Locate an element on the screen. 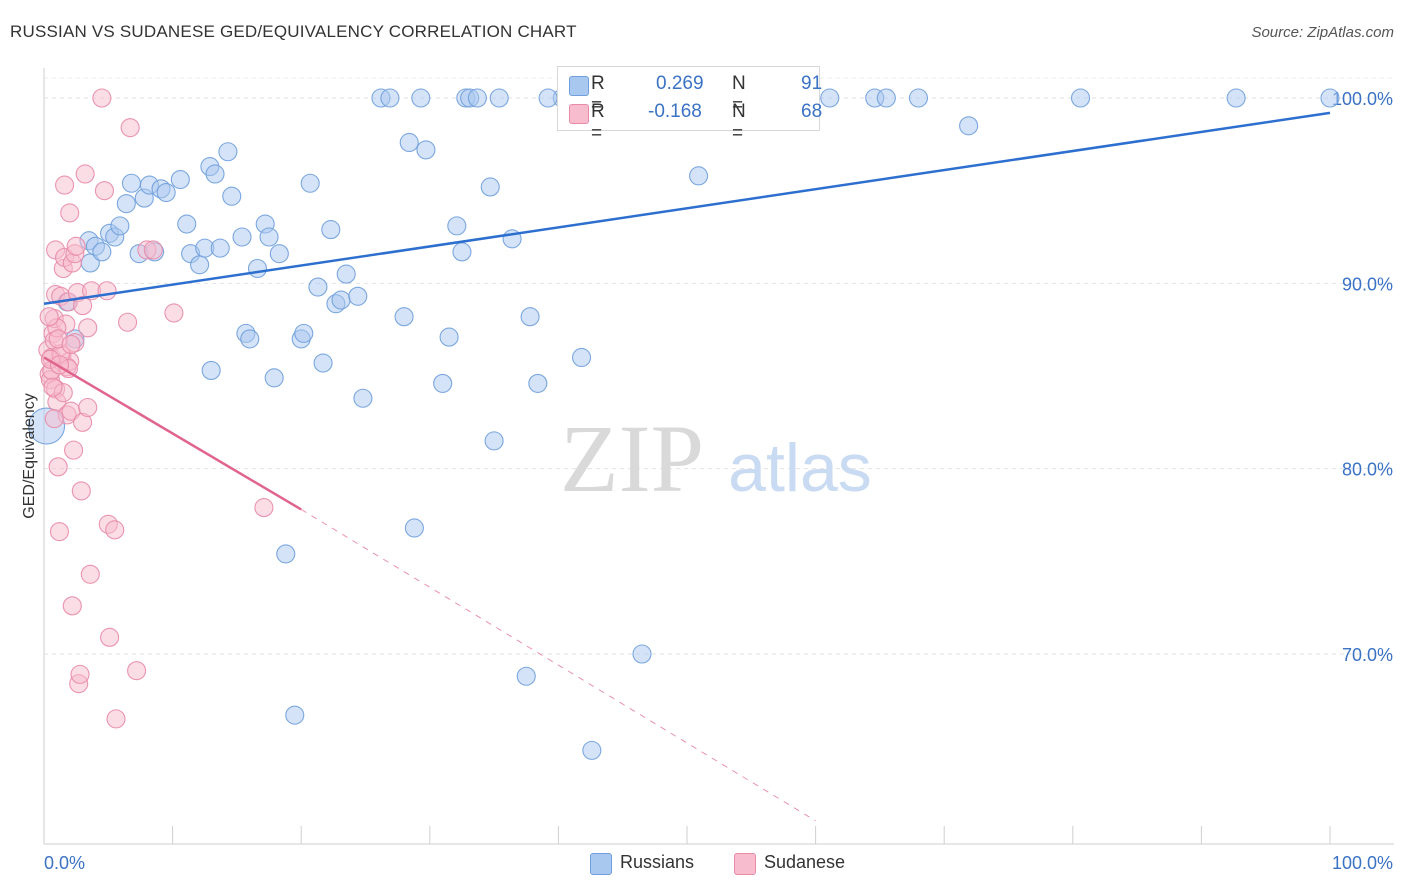 Image resolution: width=1406 pixels, height=892 pixels. sudanese-r-value: -0.168 is located at coordinates (675, 111).